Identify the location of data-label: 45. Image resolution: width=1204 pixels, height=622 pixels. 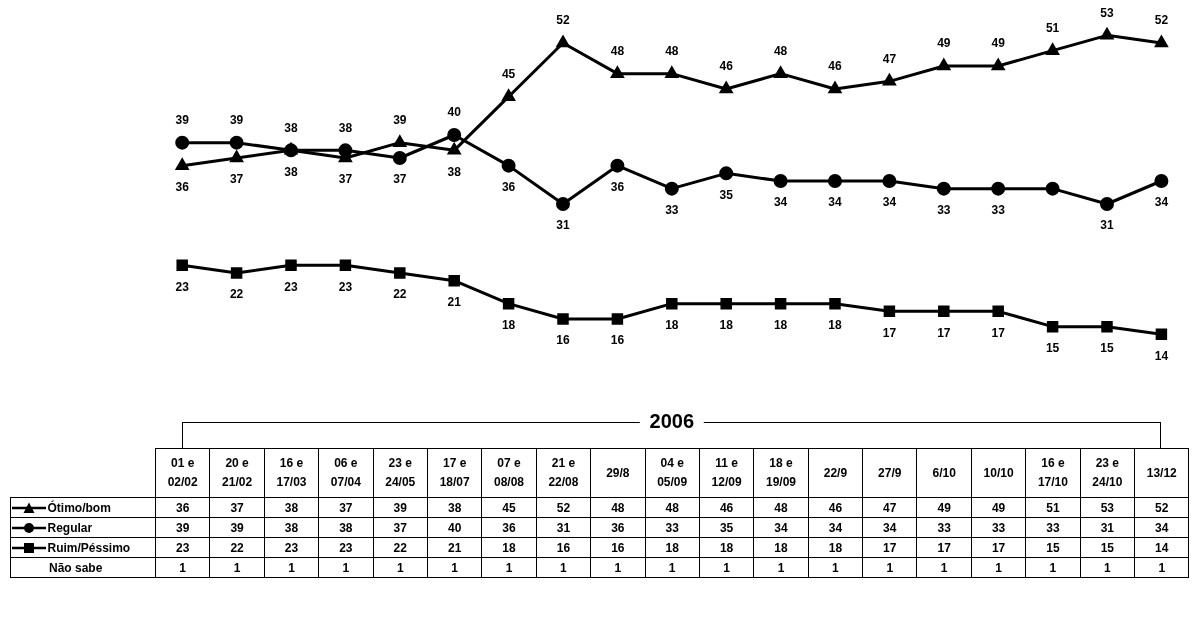
(509, 507).